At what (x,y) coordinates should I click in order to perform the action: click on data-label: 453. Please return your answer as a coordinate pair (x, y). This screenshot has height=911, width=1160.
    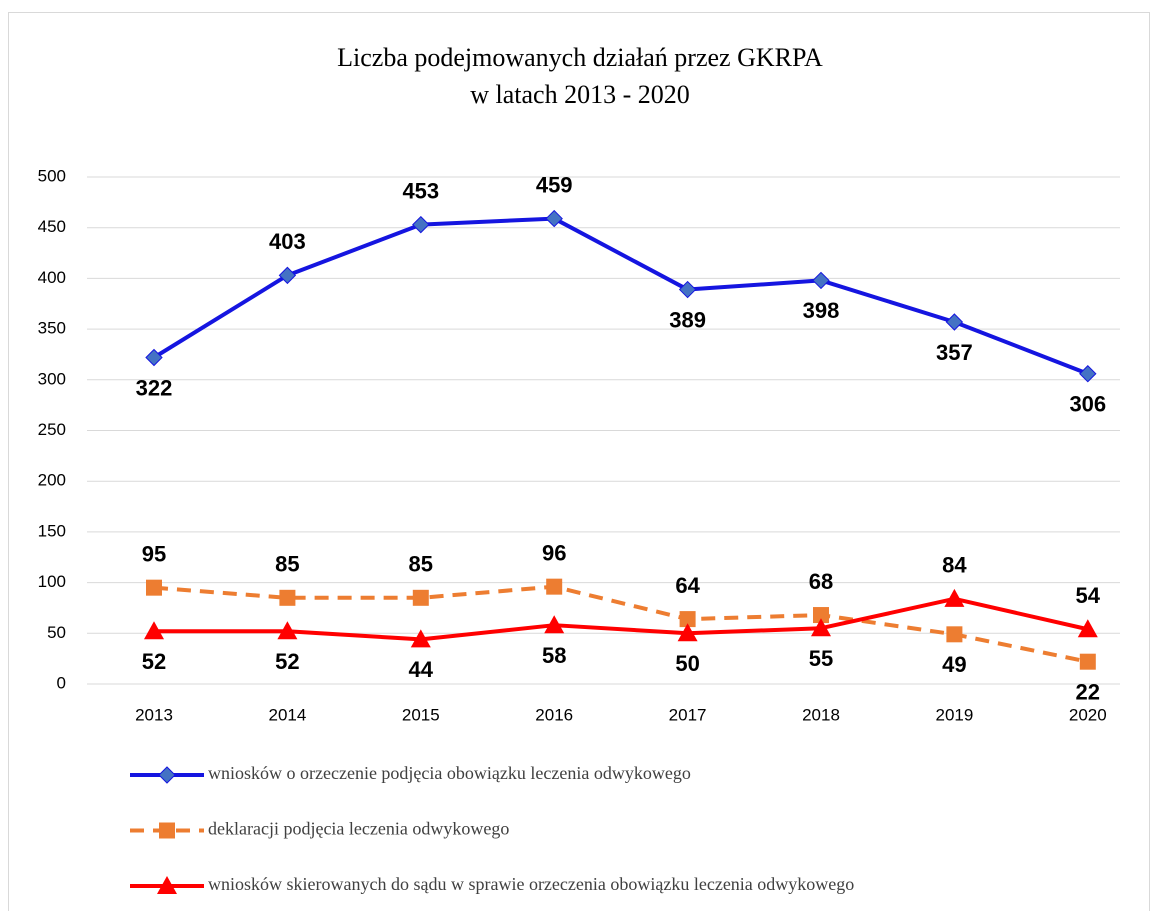
    Looking at the image, I should click on (420, 190).